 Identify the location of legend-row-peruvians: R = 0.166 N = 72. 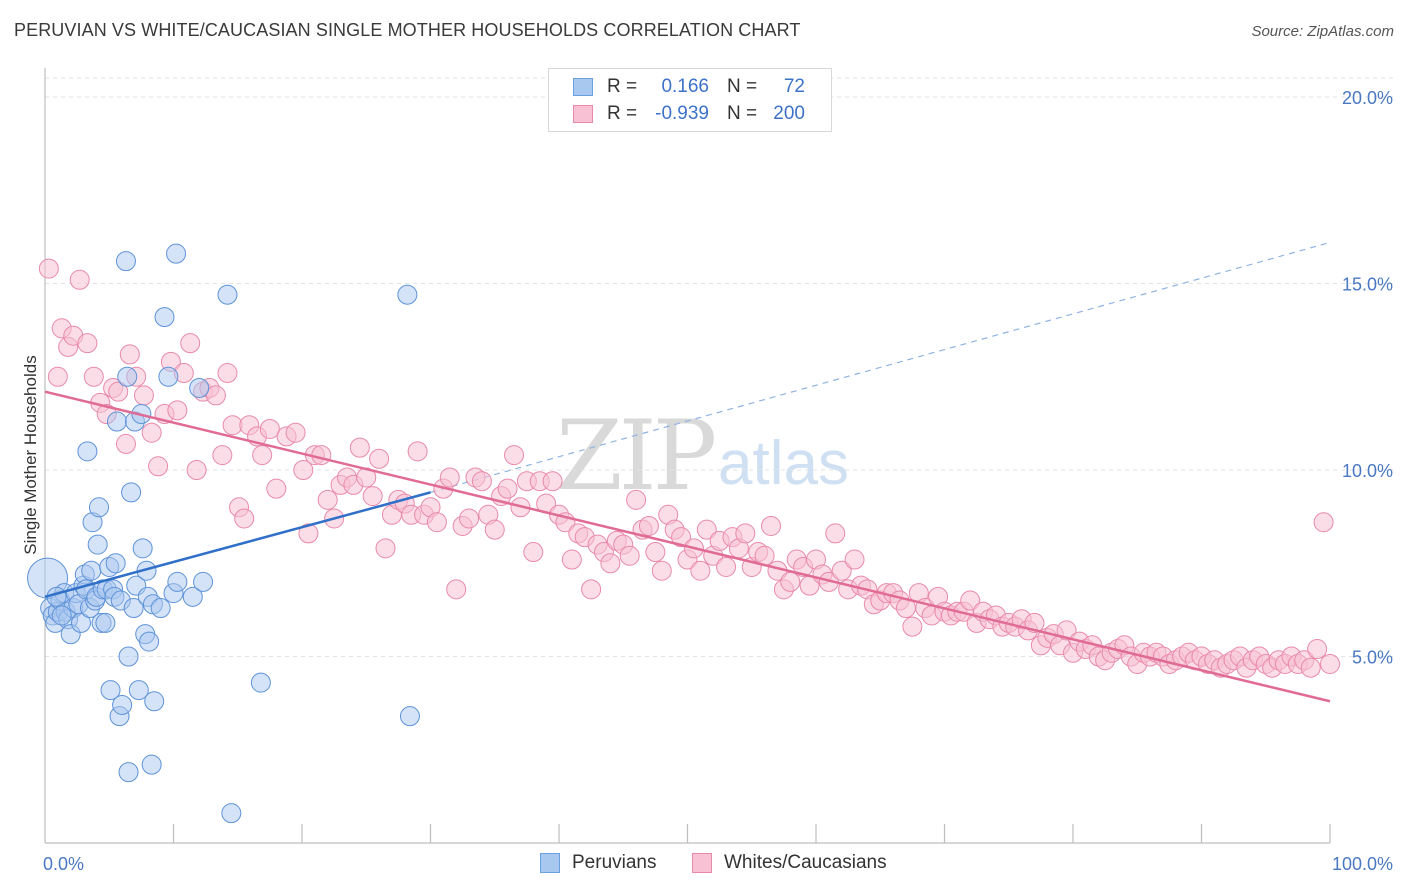
(689, 87).